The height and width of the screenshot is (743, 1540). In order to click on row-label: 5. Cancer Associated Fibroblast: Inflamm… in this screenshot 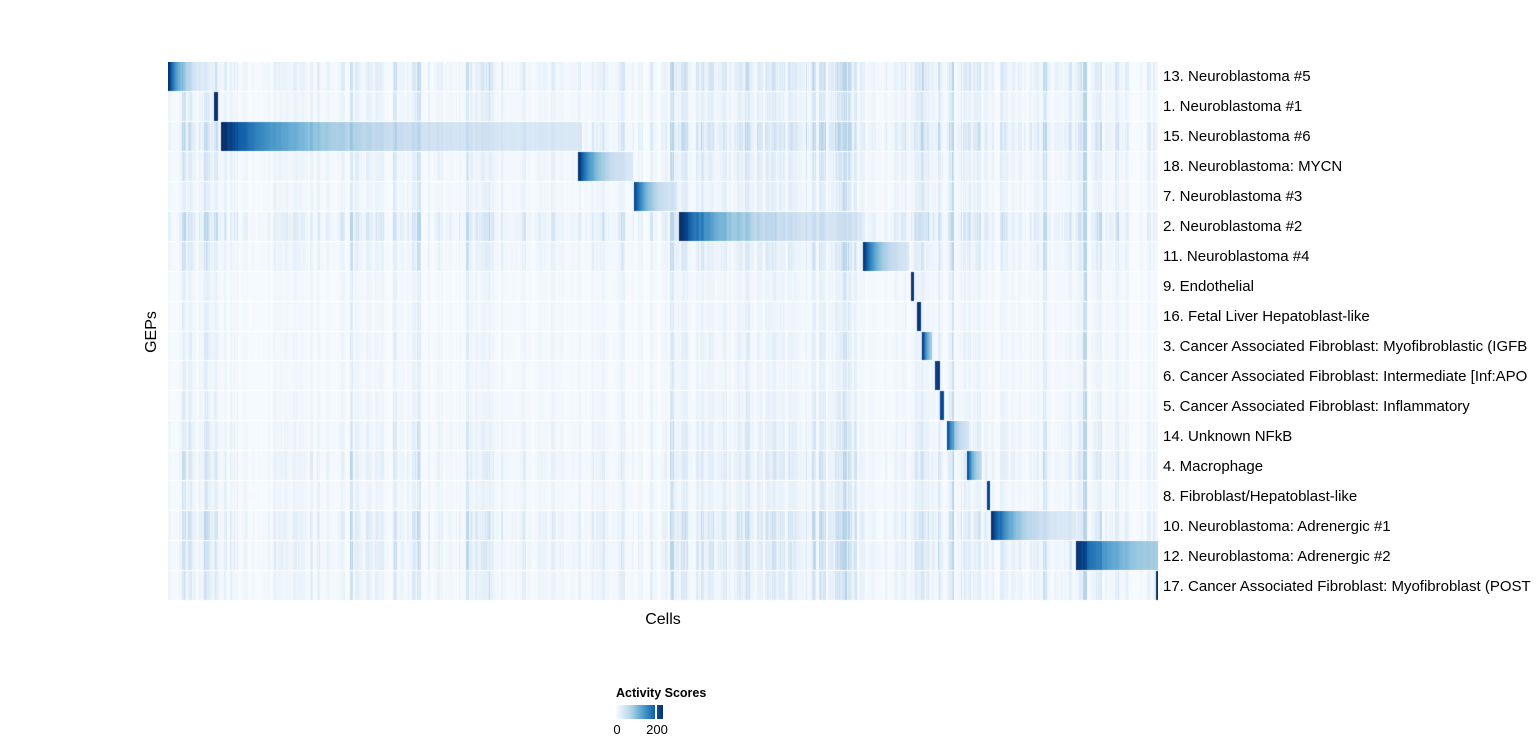, I will do `click(1316, 406)`.